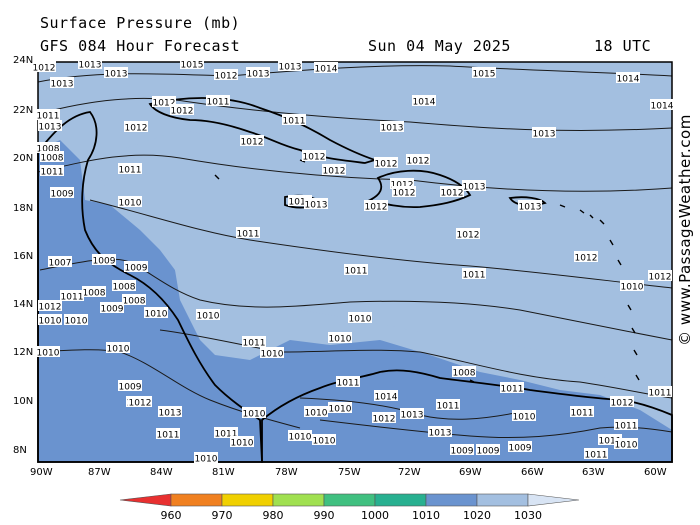 This screenshot has width=700, height=525. I want to click on hispaniola-coast, so click(419, 189).